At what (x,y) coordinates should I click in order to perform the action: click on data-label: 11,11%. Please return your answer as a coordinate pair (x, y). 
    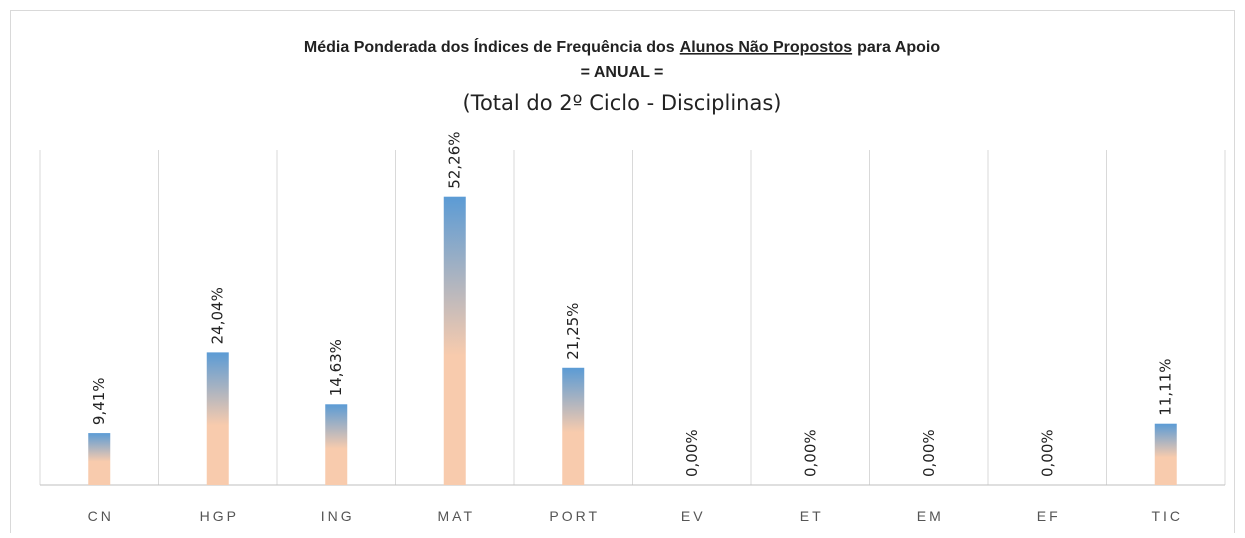
    Looking at the image, I should click on (1166, 387).